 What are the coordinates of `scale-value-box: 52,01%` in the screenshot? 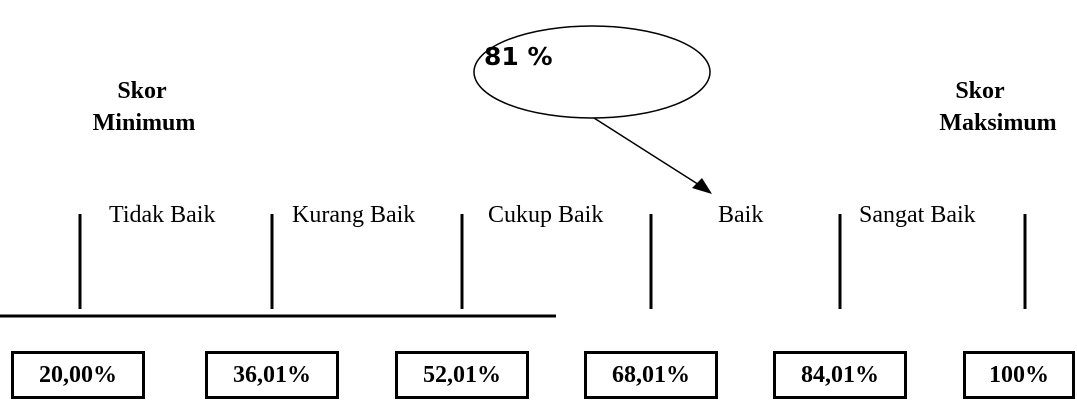 It's located at (462, 375).